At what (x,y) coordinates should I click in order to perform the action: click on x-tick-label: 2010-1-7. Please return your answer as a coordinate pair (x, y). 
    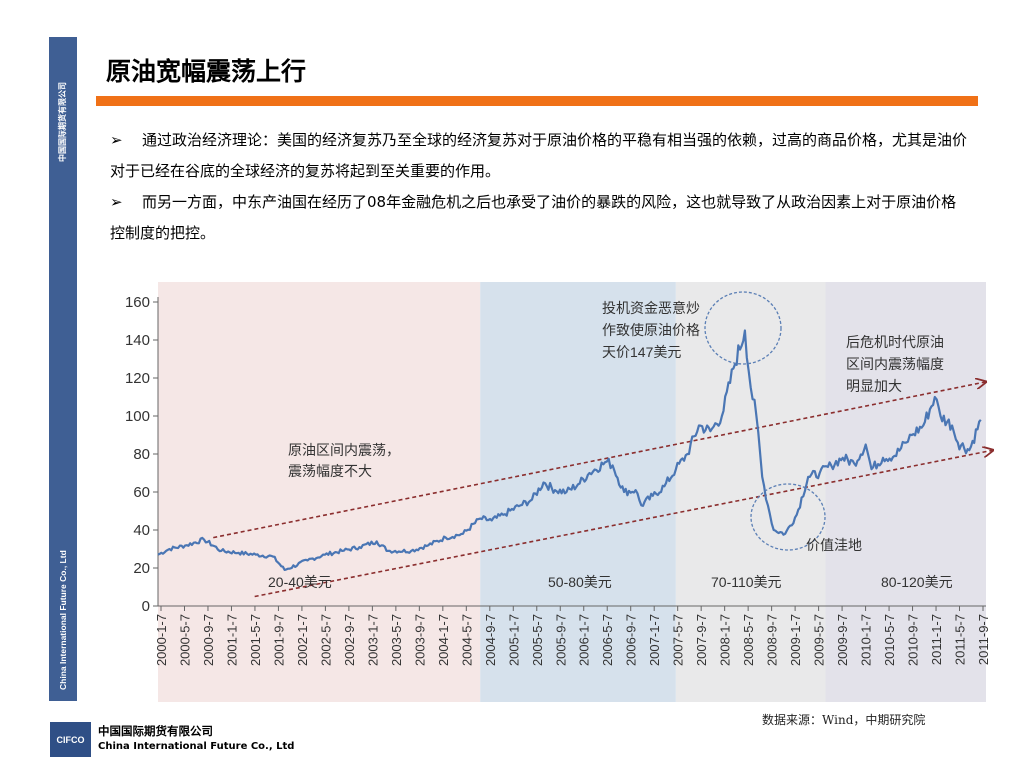
    Looking at the image, I should click on (866, 640).